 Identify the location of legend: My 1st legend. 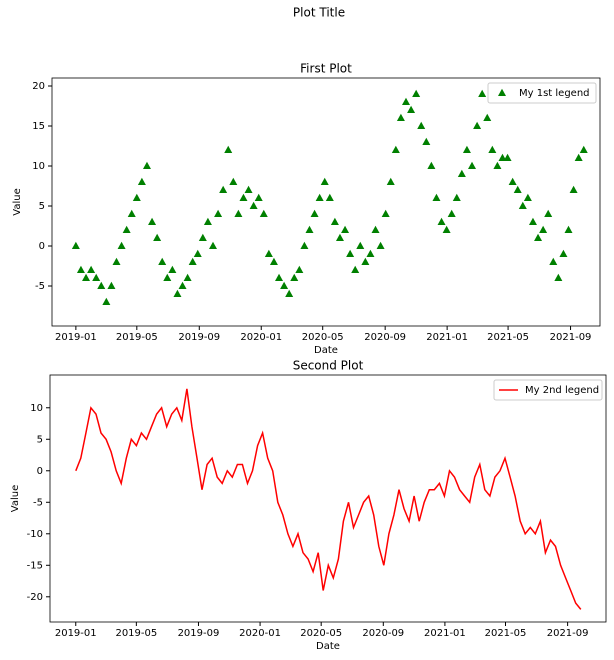
(542, 93).